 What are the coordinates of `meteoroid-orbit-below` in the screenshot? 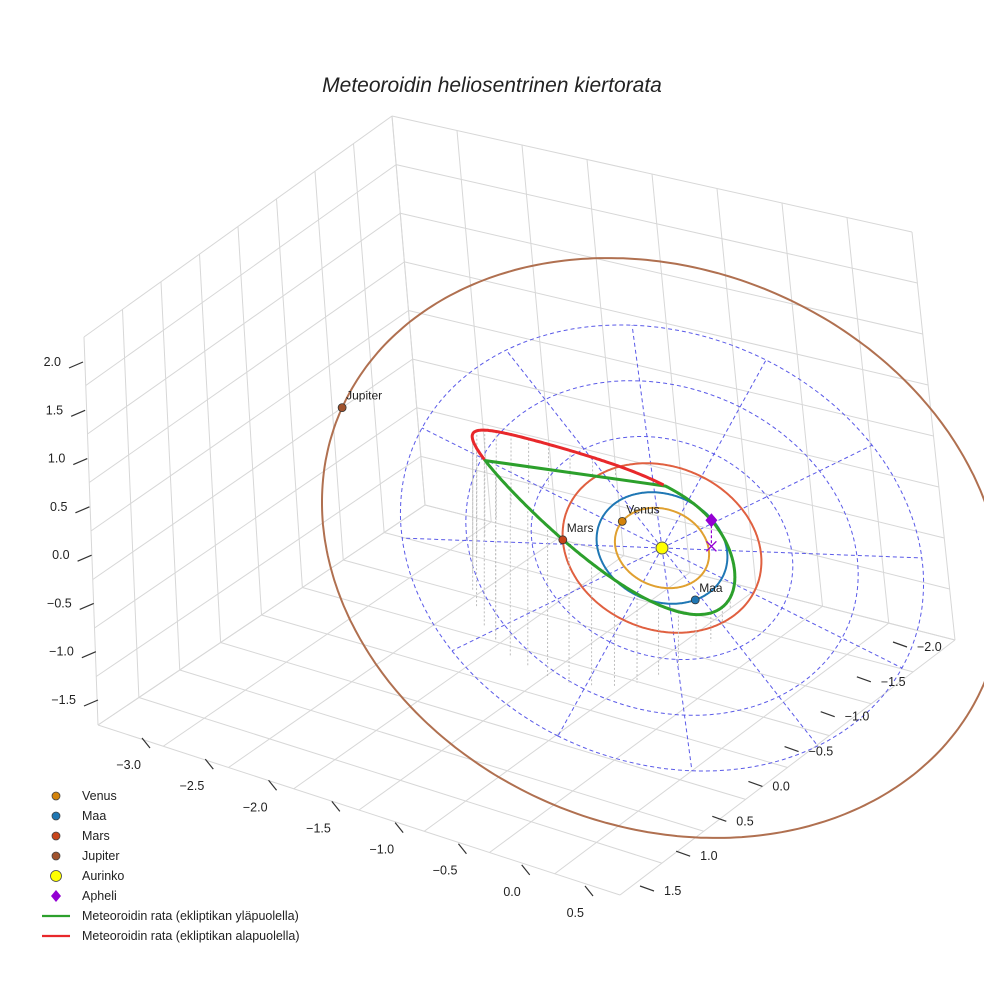 It's located at (567, 457).